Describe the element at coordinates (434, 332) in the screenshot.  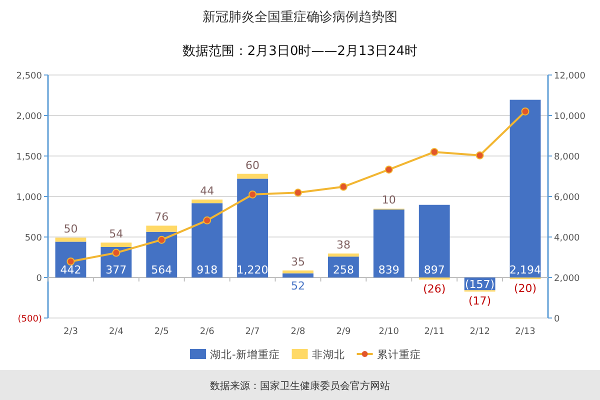
I see `x-tick-label: 2/11` at that location.